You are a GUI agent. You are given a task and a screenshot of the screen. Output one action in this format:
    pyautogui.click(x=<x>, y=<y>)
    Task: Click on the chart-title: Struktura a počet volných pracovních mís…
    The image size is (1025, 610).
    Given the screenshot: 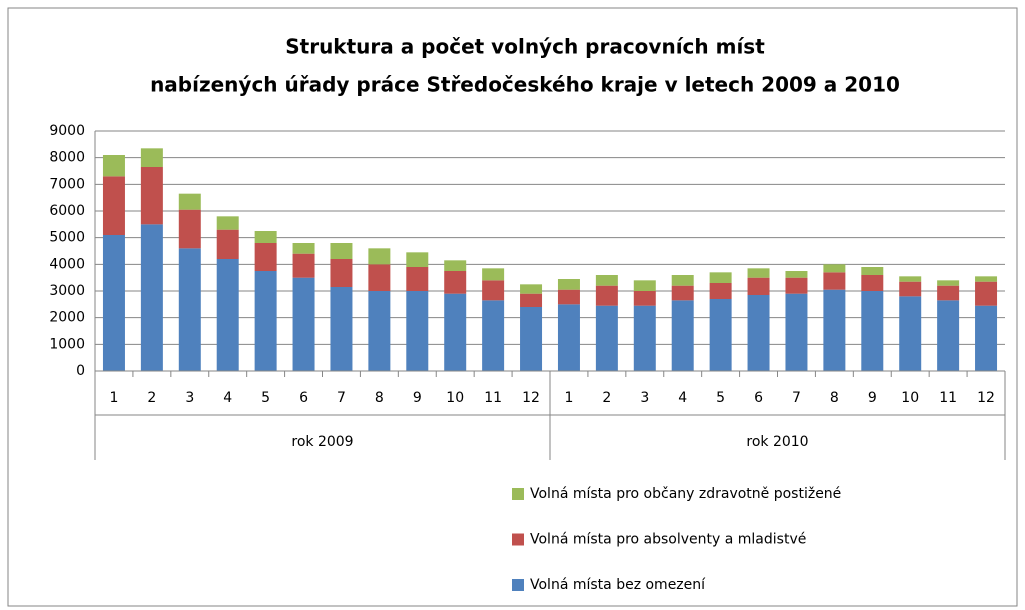 What is the action you would take?
    pyautogui.click(x=525, y=47)
    